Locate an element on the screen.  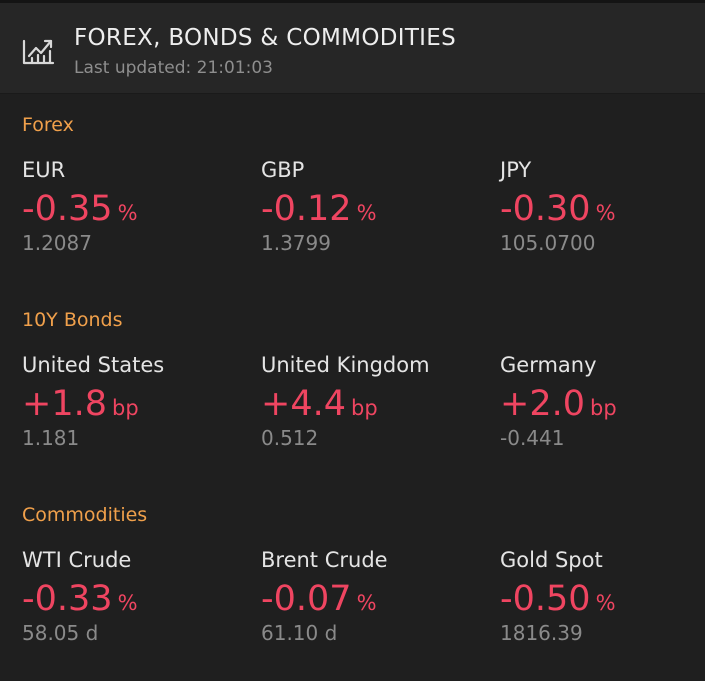
quote-germany: Germany +2.0 bp -0.441 is located at coordinates (602, 401).